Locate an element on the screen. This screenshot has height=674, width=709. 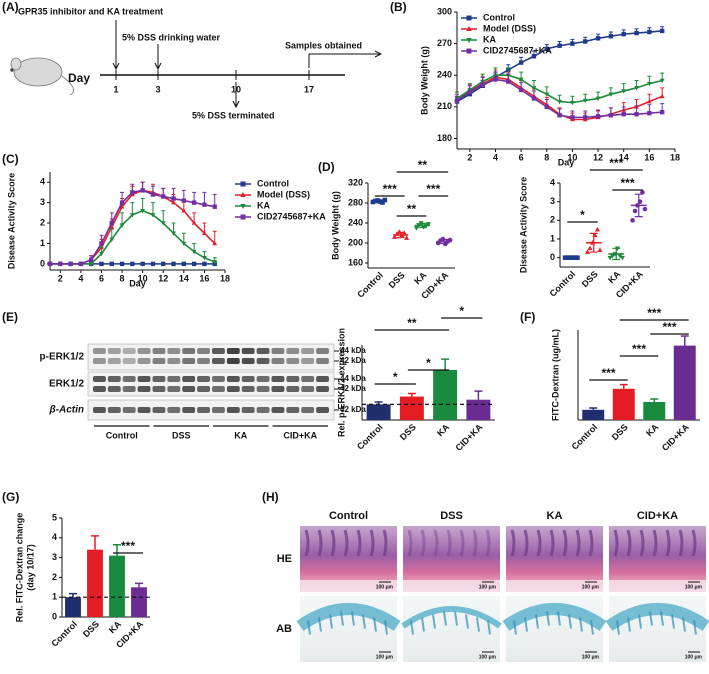
x-tick-label: 18 is located at coordinates (225, 278).